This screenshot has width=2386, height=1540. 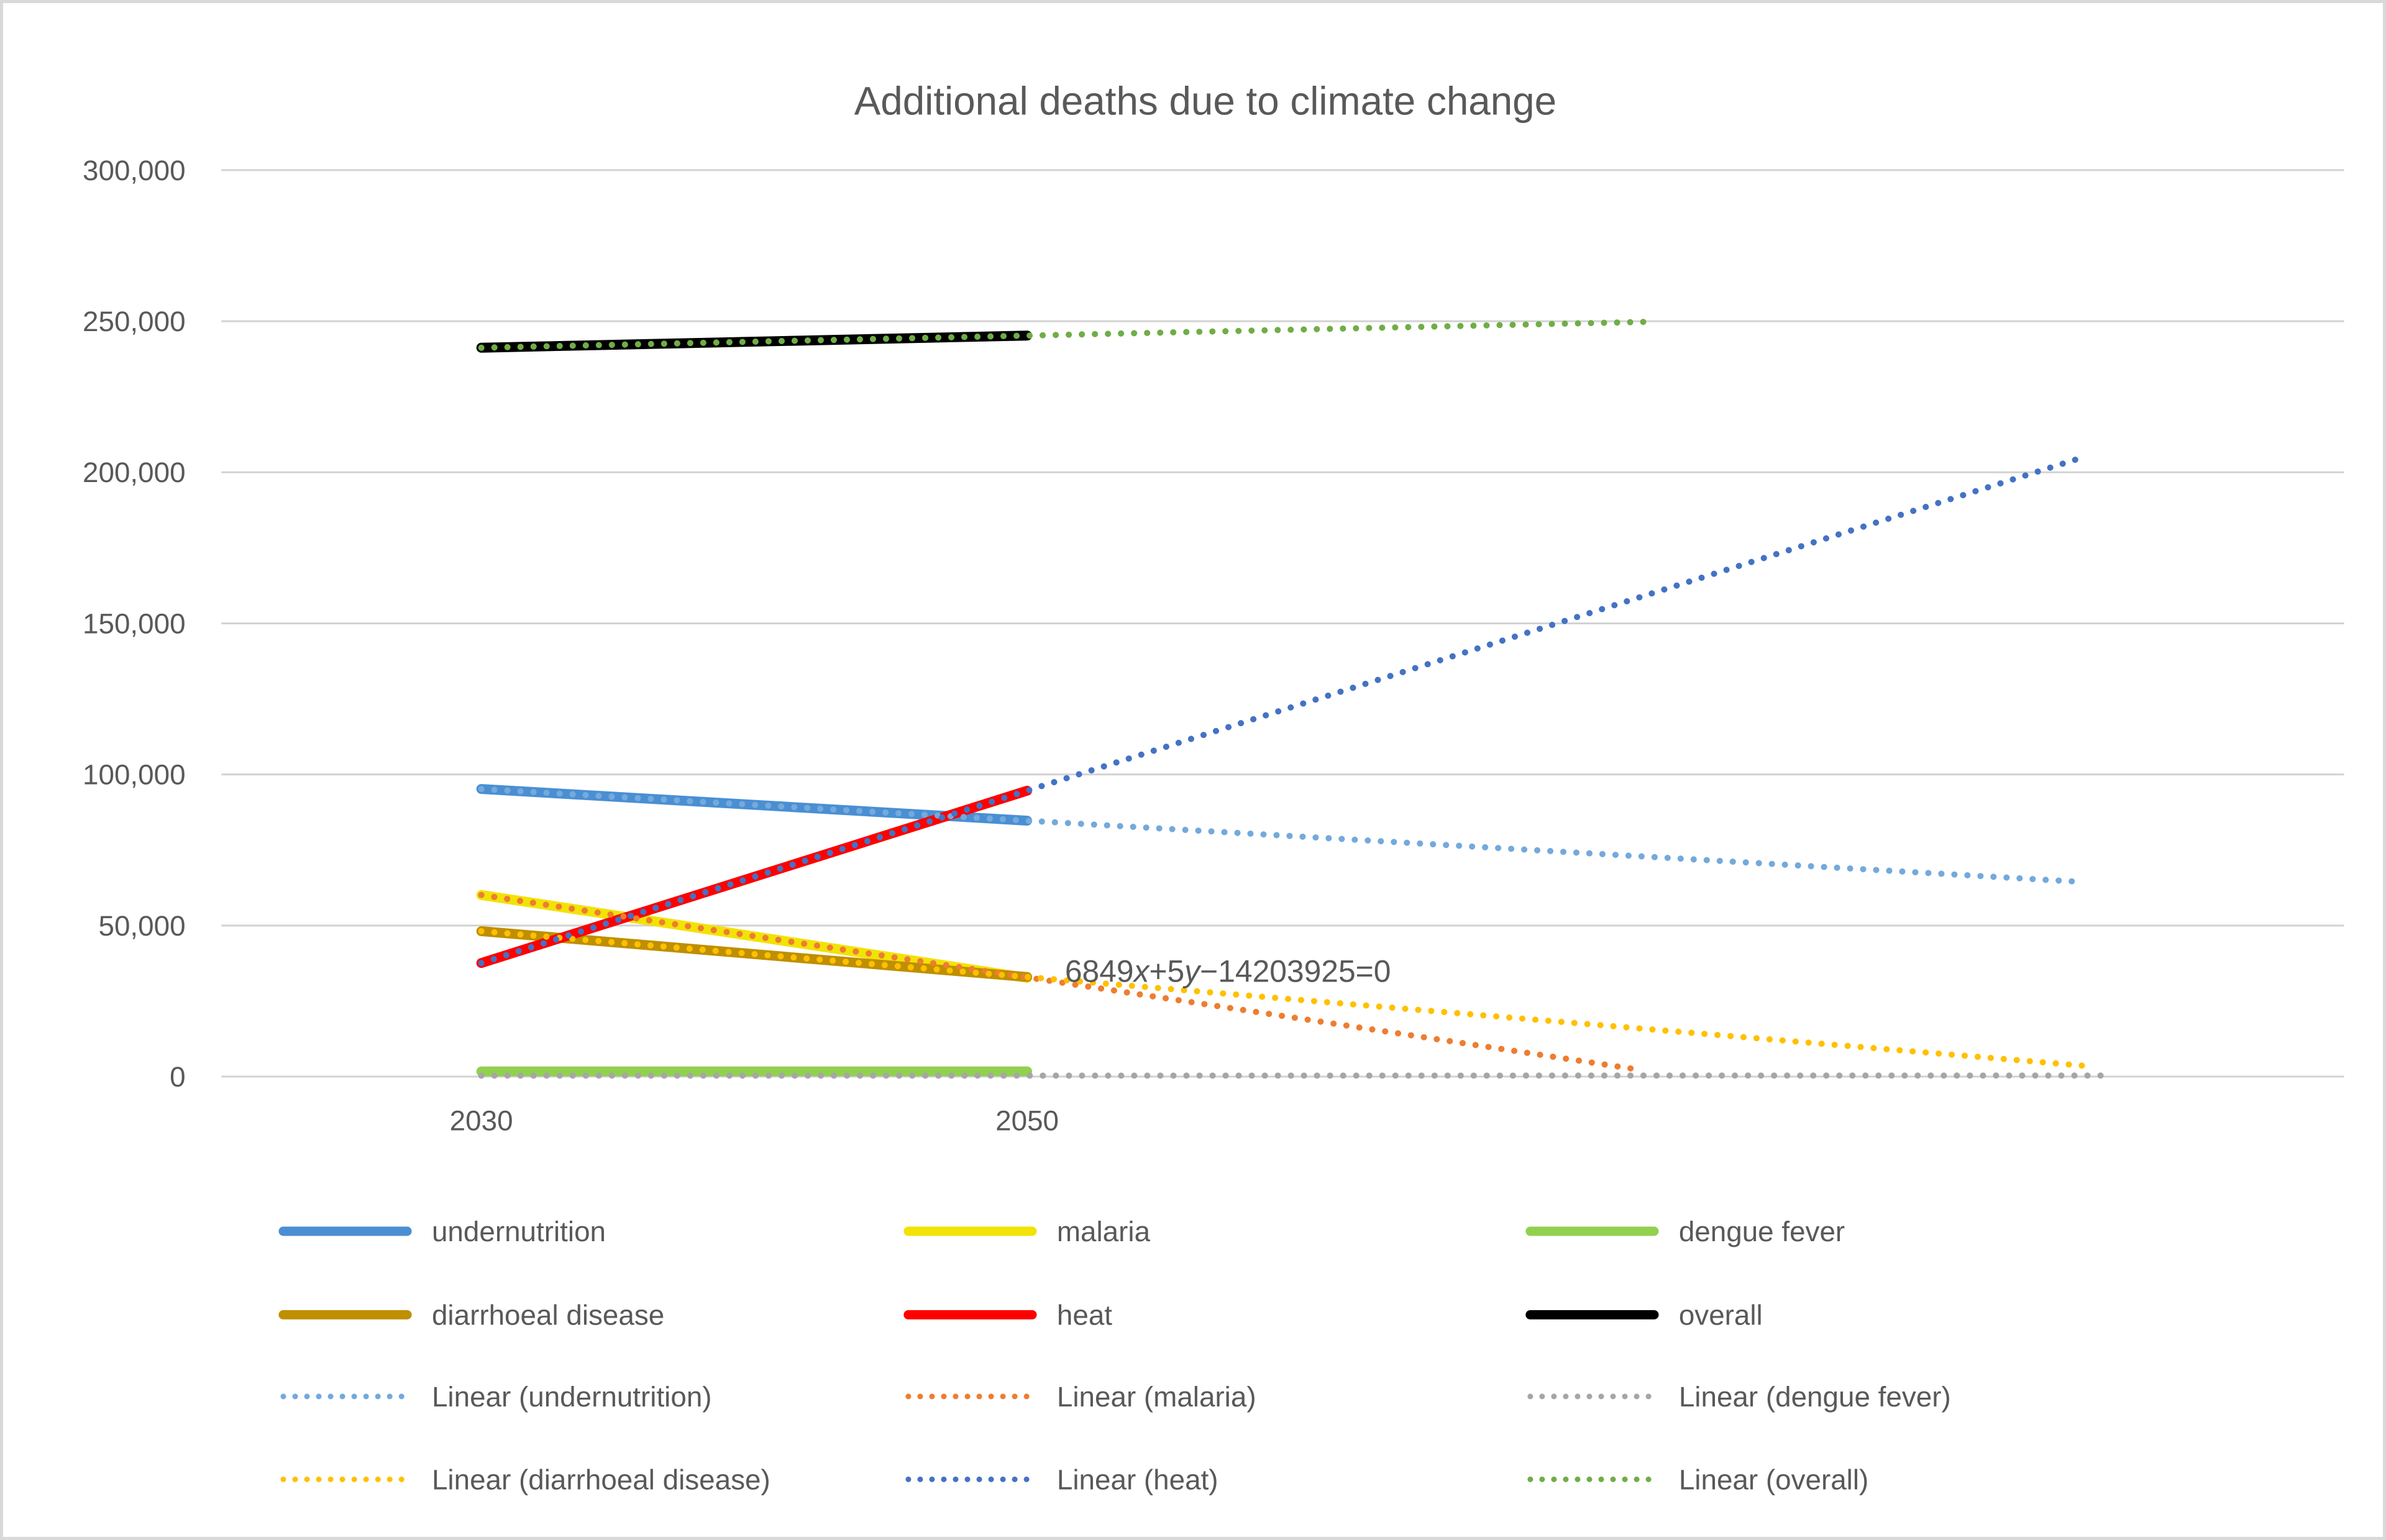 I want to click on trendline--inear-malaria-, so click(x=1060, y=982).